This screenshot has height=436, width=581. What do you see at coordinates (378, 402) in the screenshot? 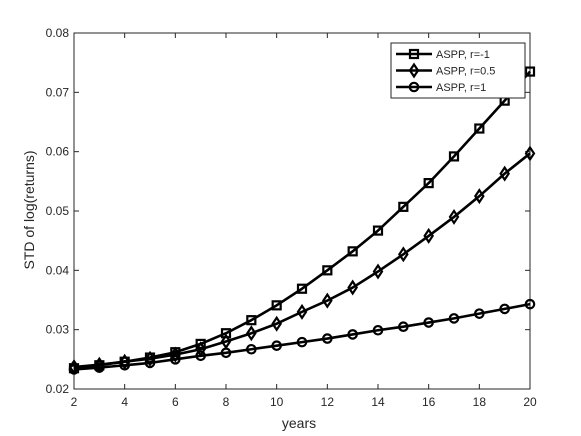
I see `x-tick-label: 14` at bounding box center [378, 402].